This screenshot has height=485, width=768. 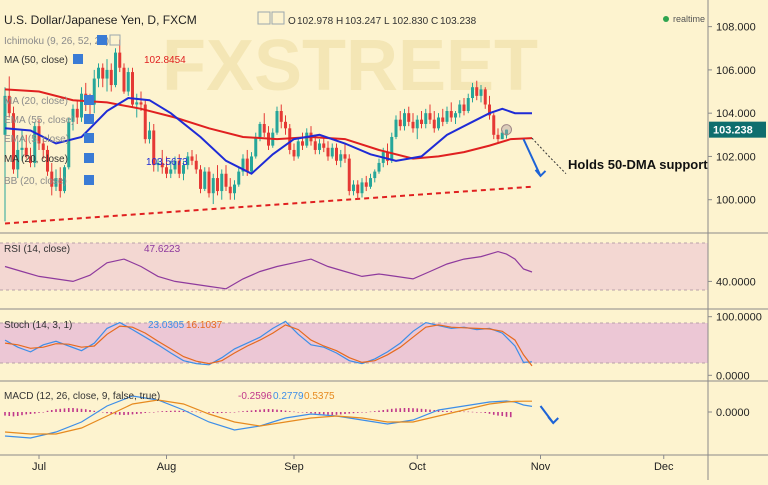 What do you see at coordinates (115, 40) in the screenshot?
I see `study-visibility-icon` at bounding box center [115, 40].